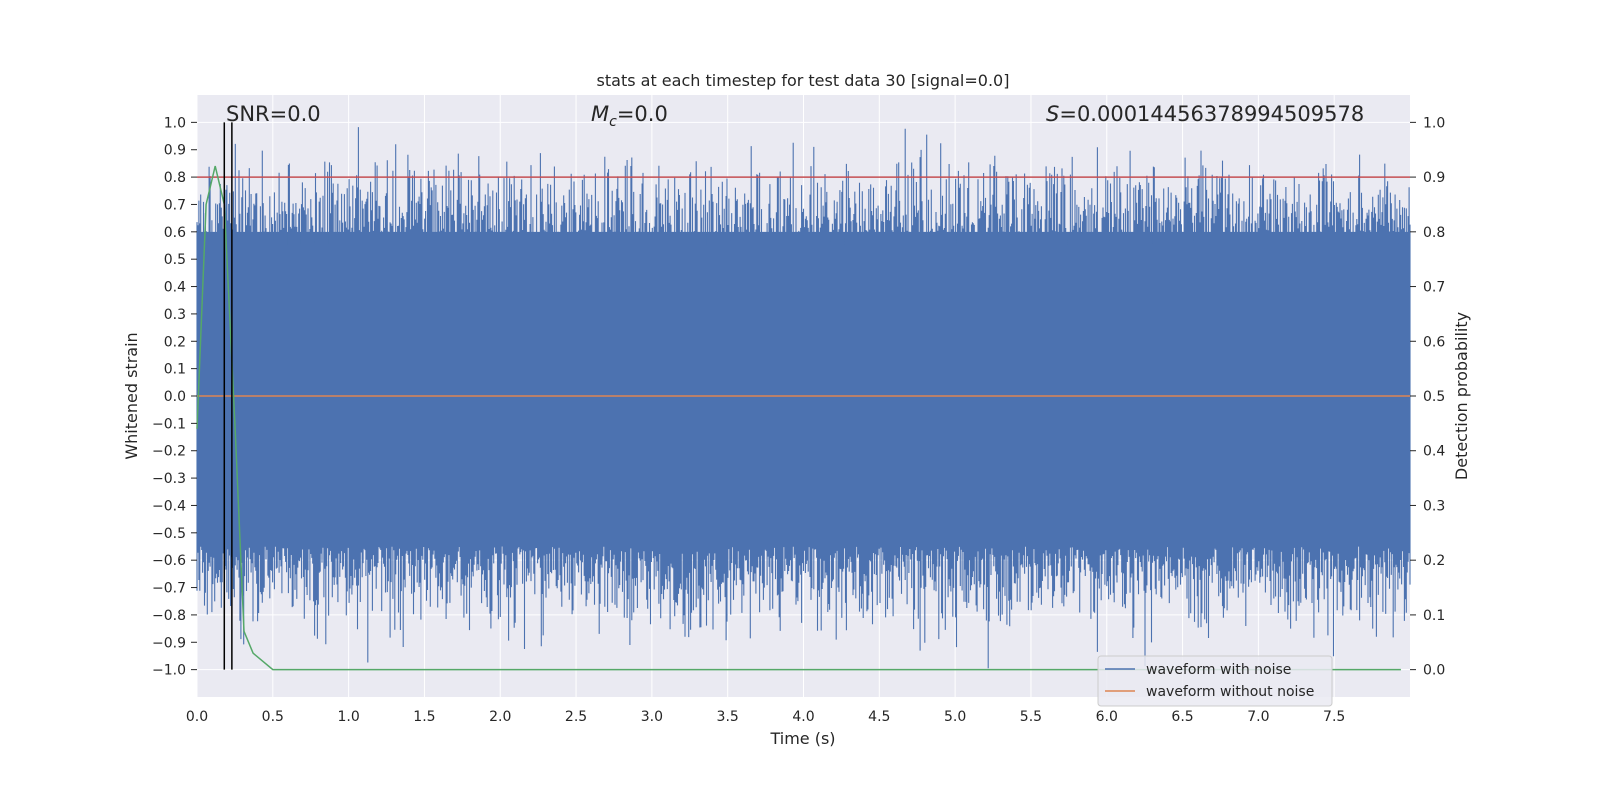 This screenshot has height=800, width=1600. Describe the element at coordinates (1434, 506) in the screenshot. I see `right-y-tick-label: 0.3` at that location.